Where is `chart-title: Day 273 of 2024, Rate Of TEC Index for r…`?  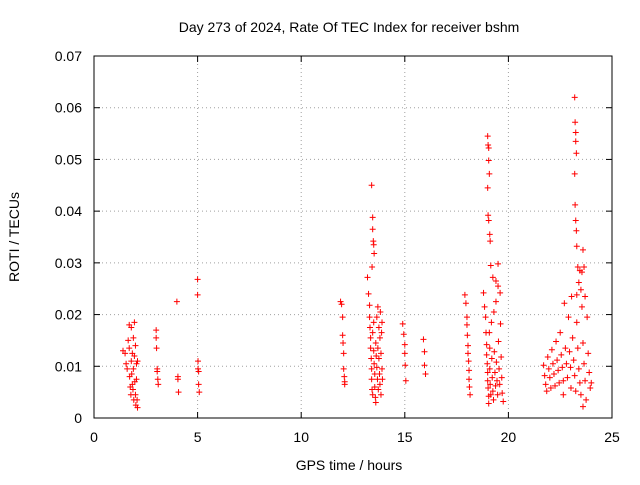 chart-title: Day 273 of 2024, Rate Of TEC Index for r… is located at coordinates (349, 27).